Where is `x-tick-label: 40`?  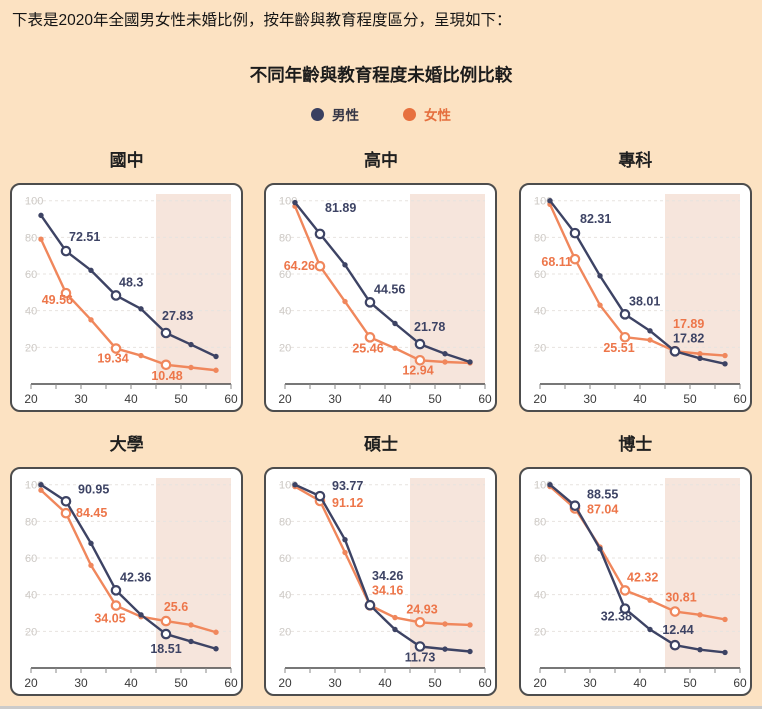
x-tick-label: 40 is located at coordinates (640, 683).